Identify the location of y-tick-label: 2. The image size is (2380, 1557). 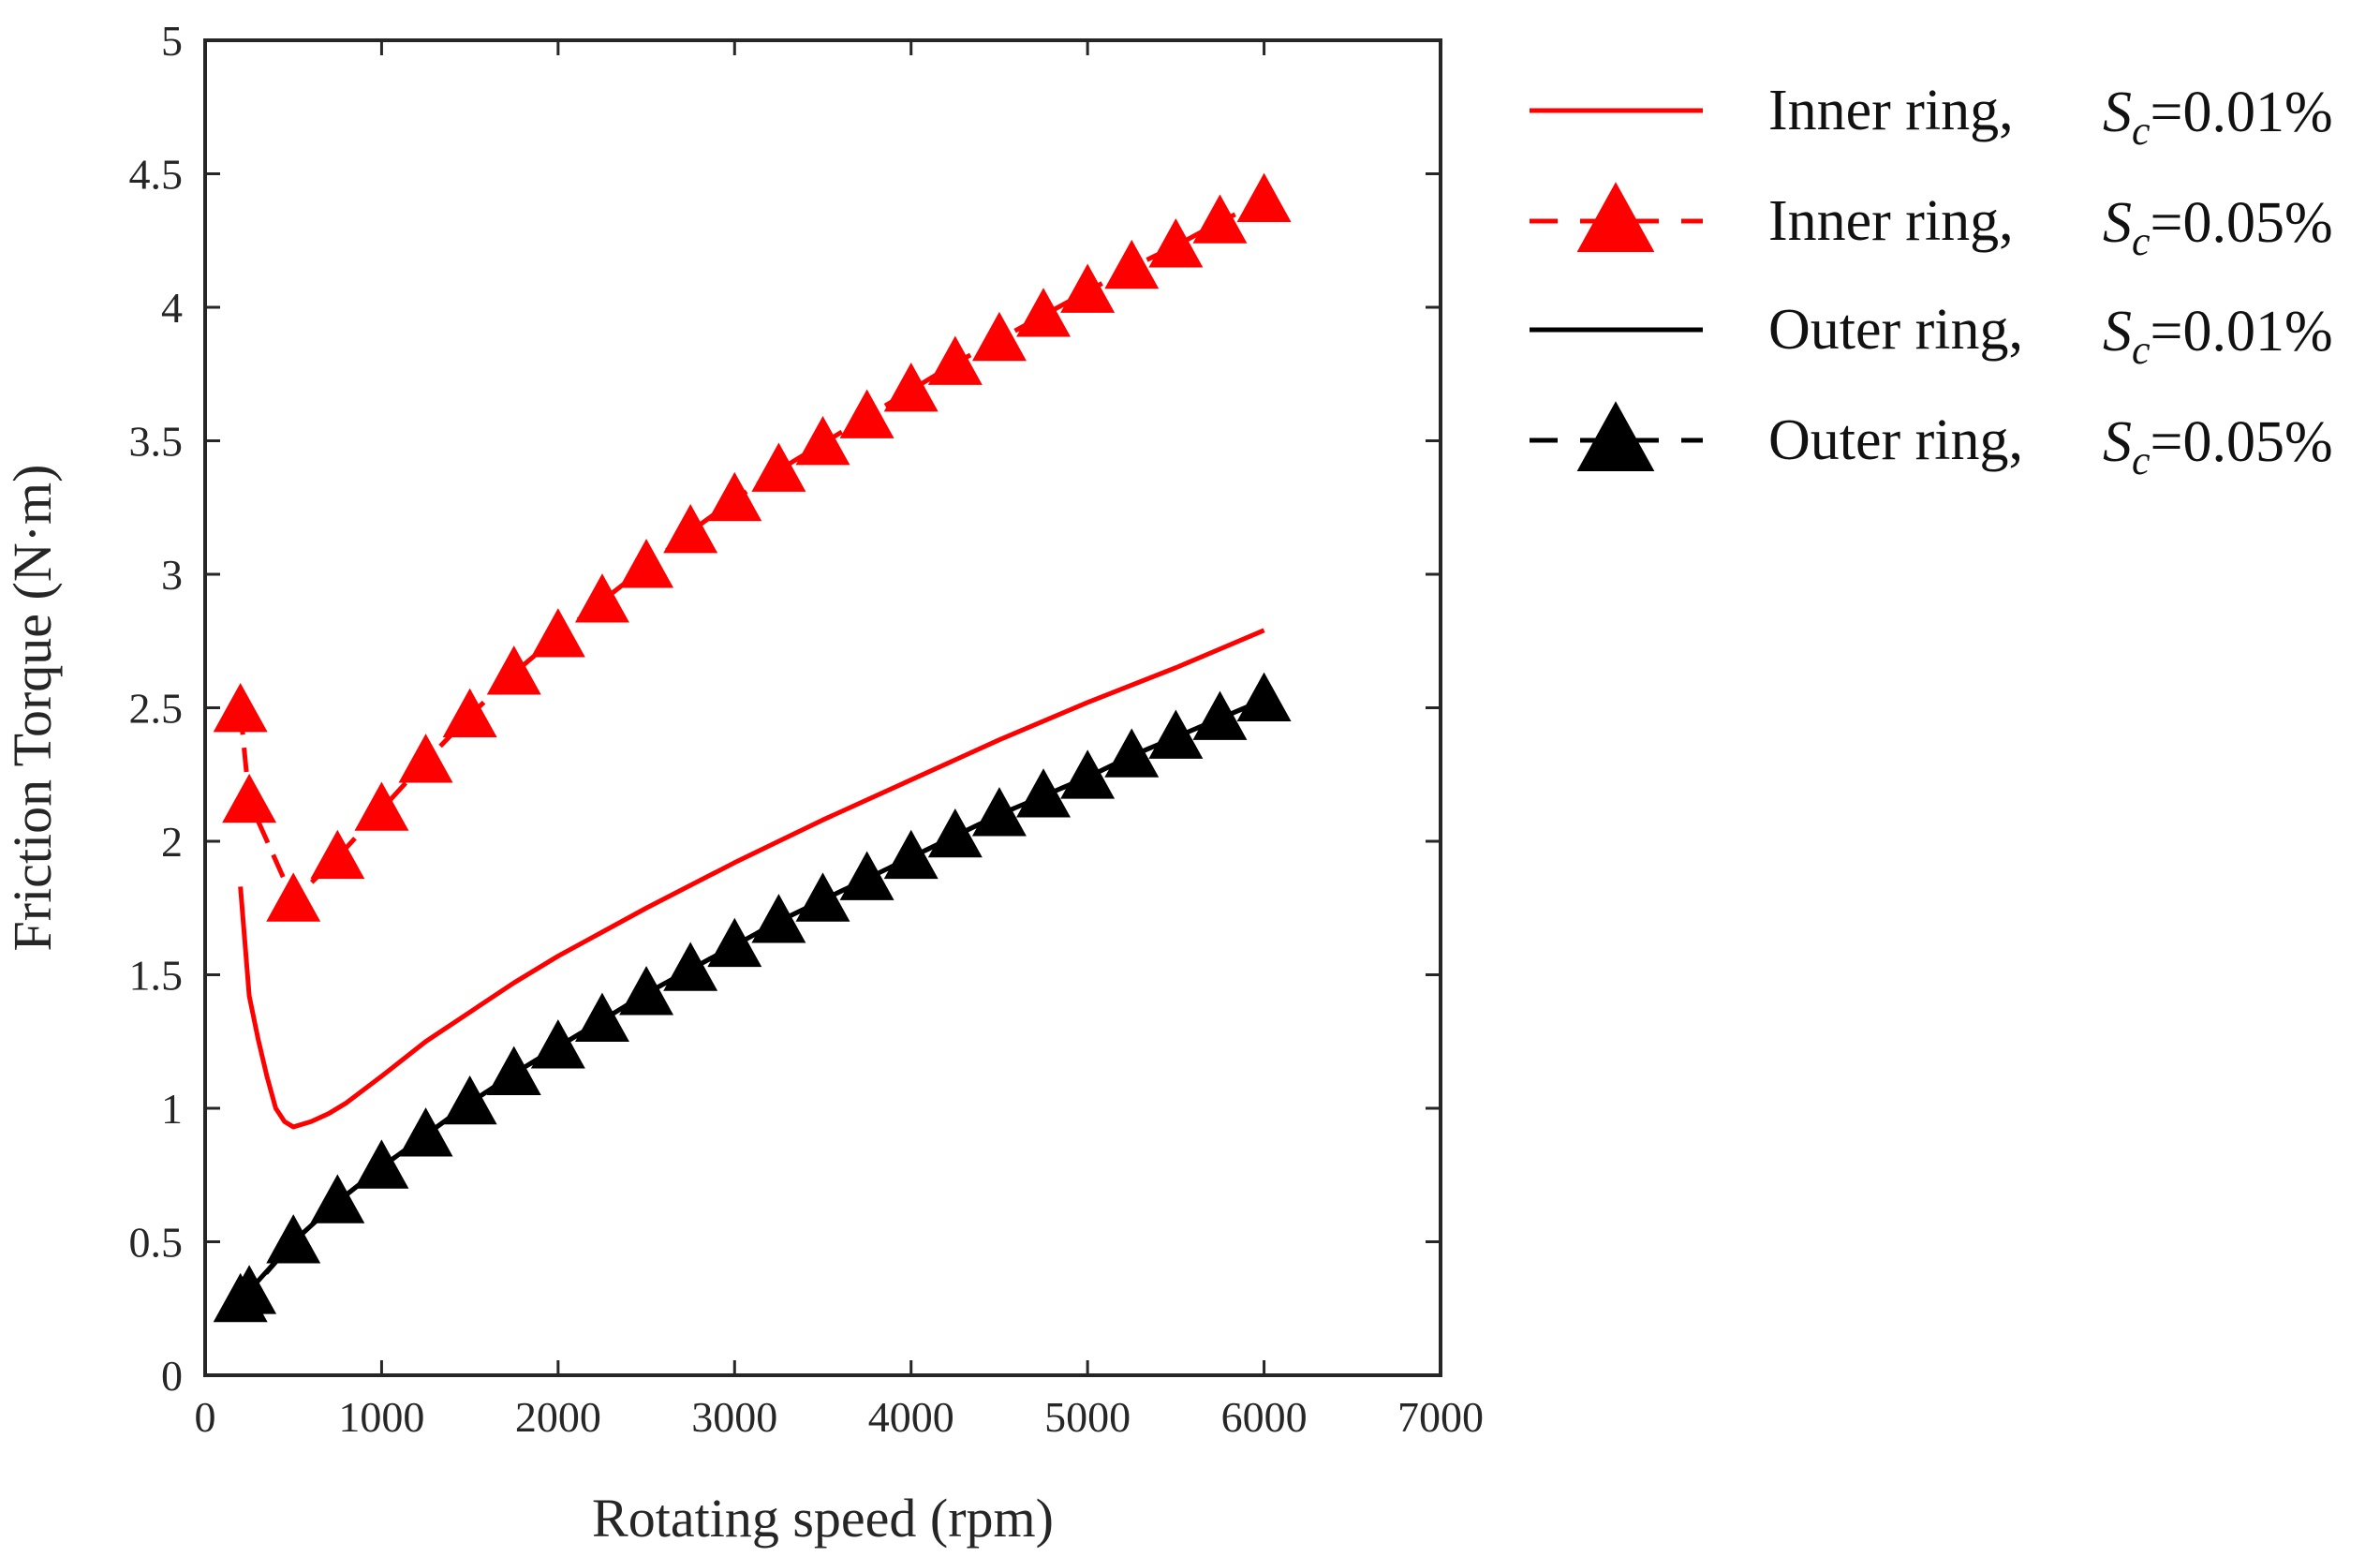
(172, 842).